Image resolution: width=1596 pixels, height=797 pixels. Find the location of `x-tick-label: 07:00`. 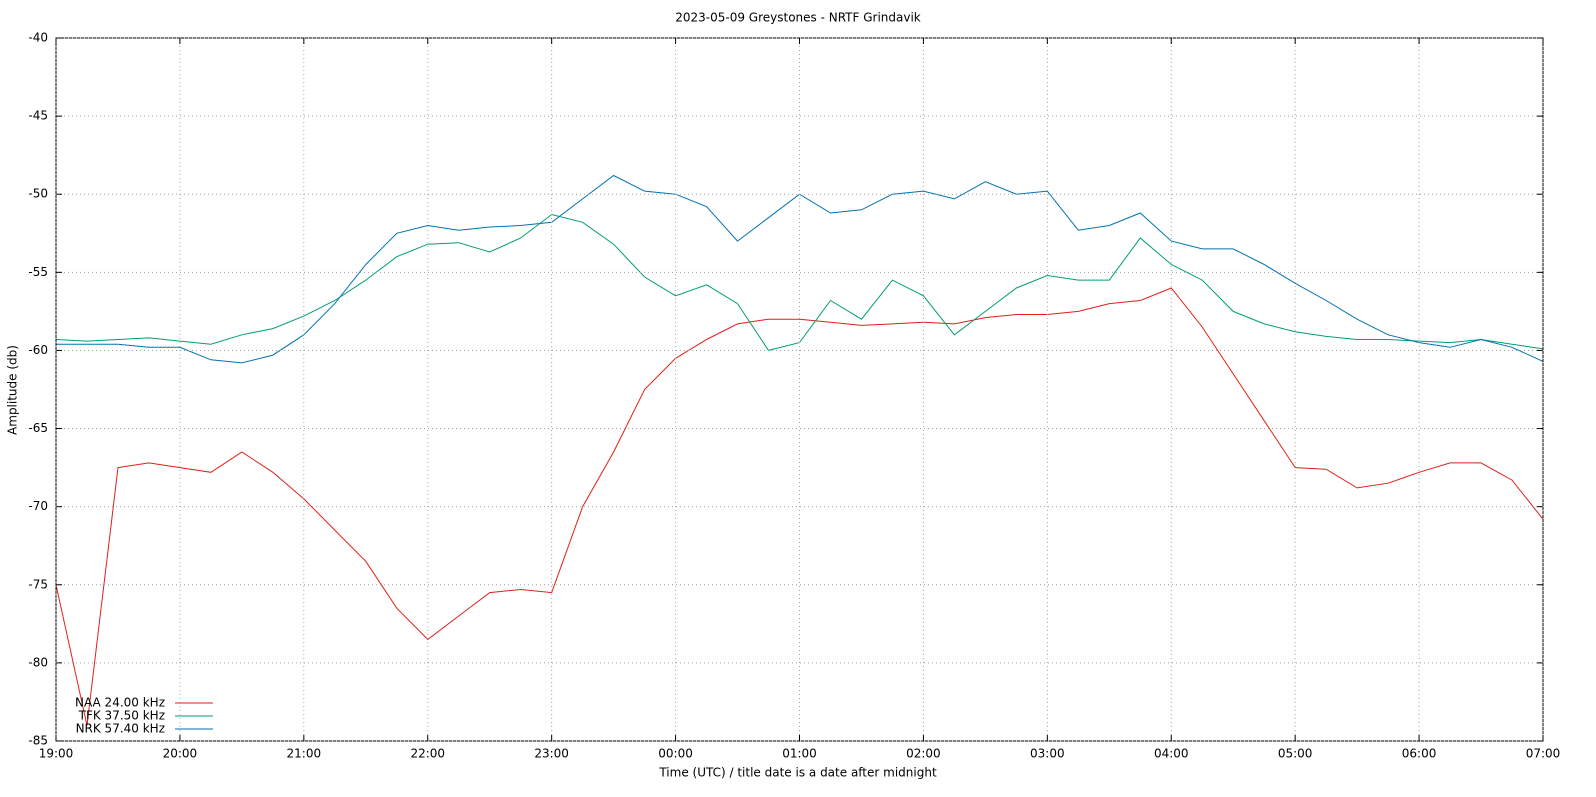

x-tick-label: 07:00 is located at coordinates (1543, 754).